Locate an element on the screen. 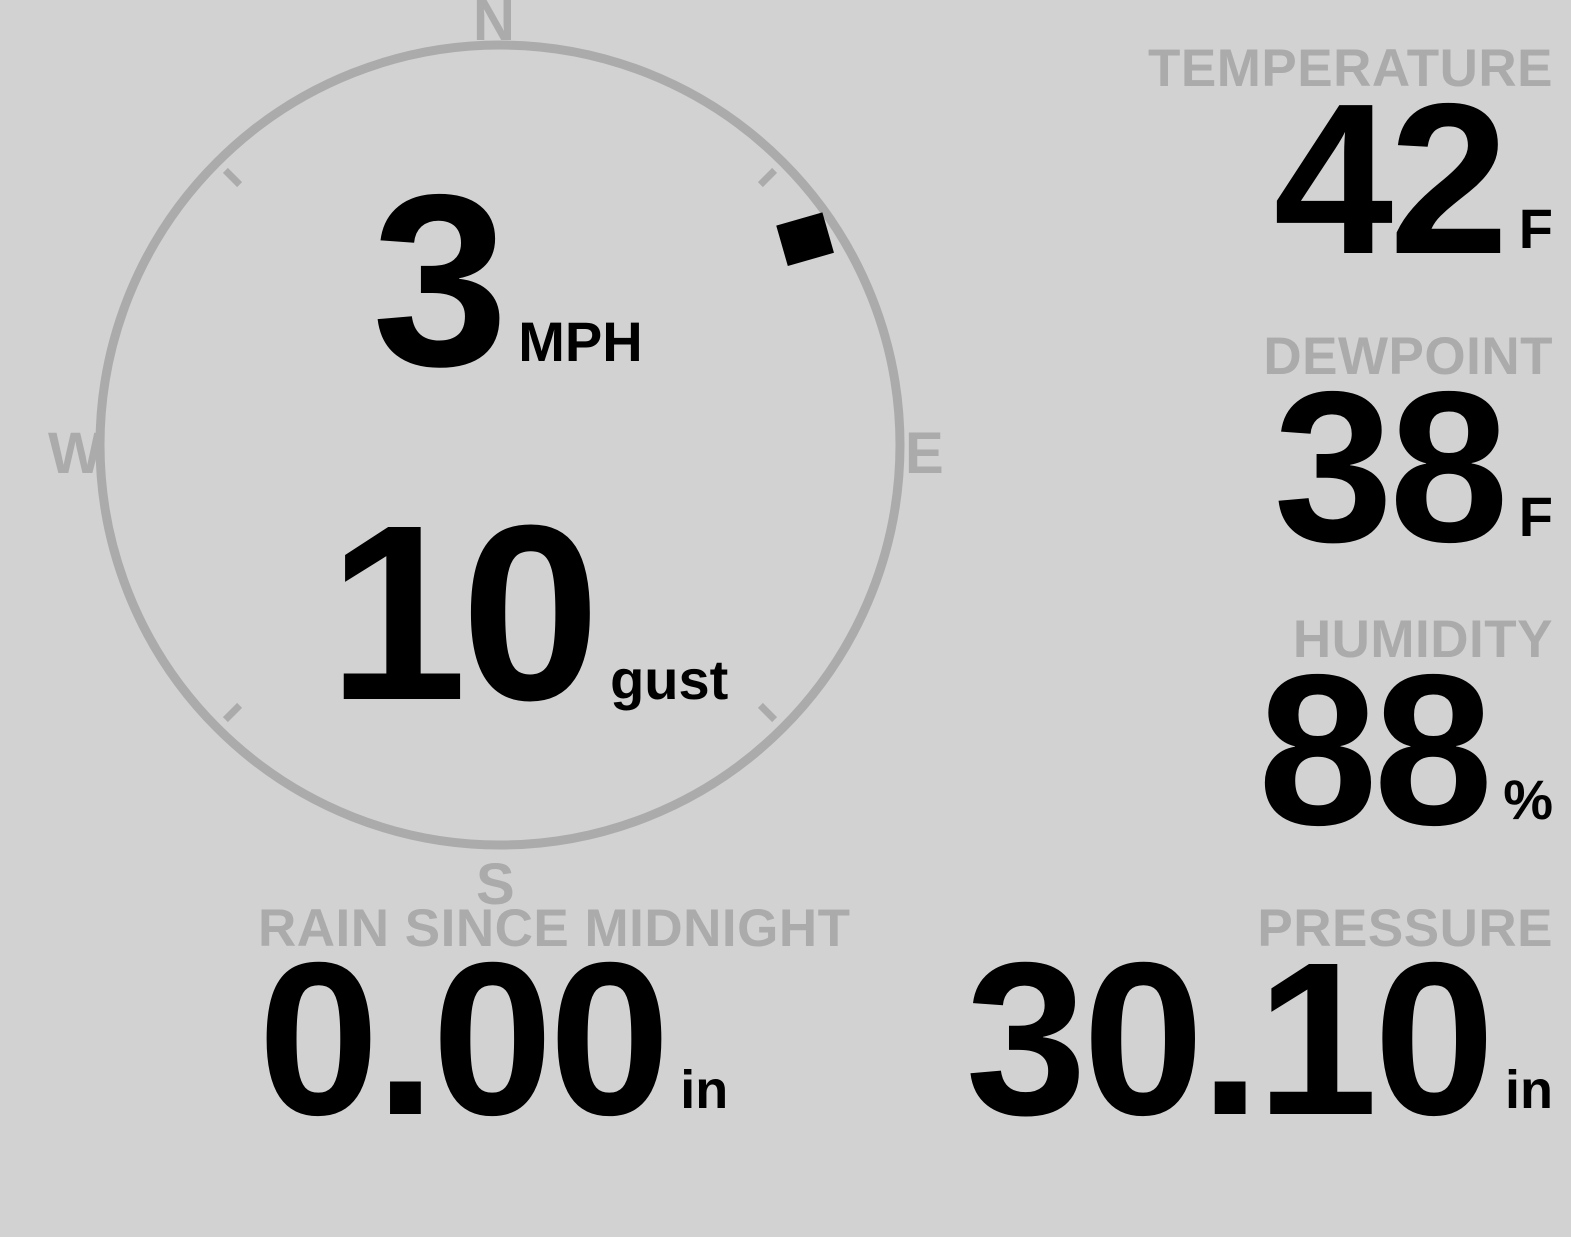 The width and height of the screenshot is (1571, 1237). wind-direction-marker is located at coordinates (805, 239).